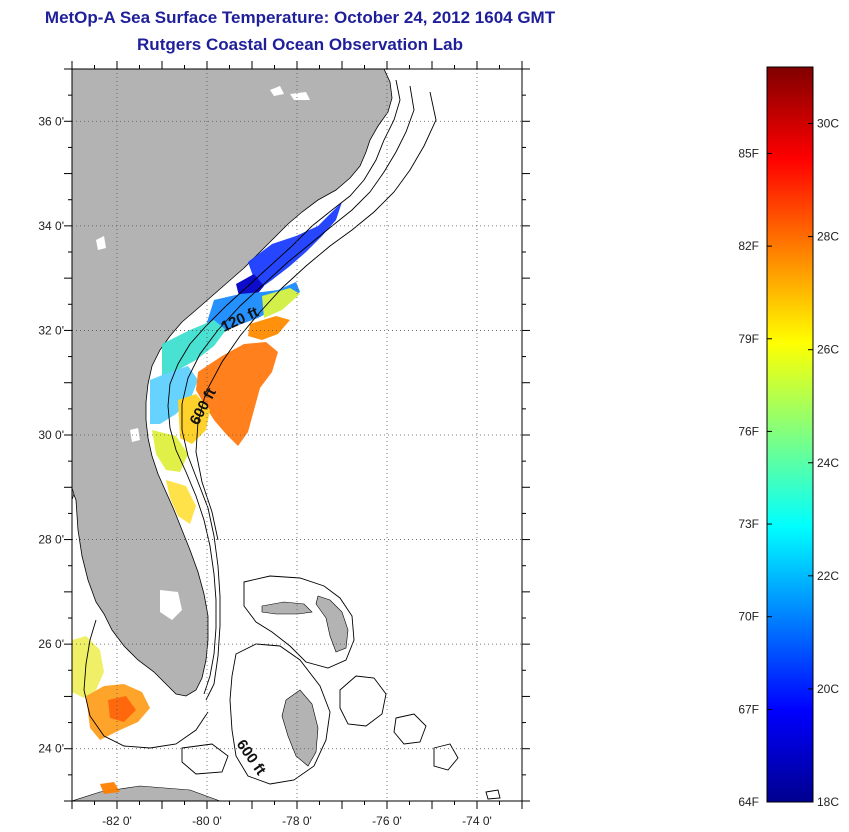  What do you see at coordinates (828, 689) in the screenshot?
I see `colorbar-label-c: 20C` at bounding box center [828, 689].